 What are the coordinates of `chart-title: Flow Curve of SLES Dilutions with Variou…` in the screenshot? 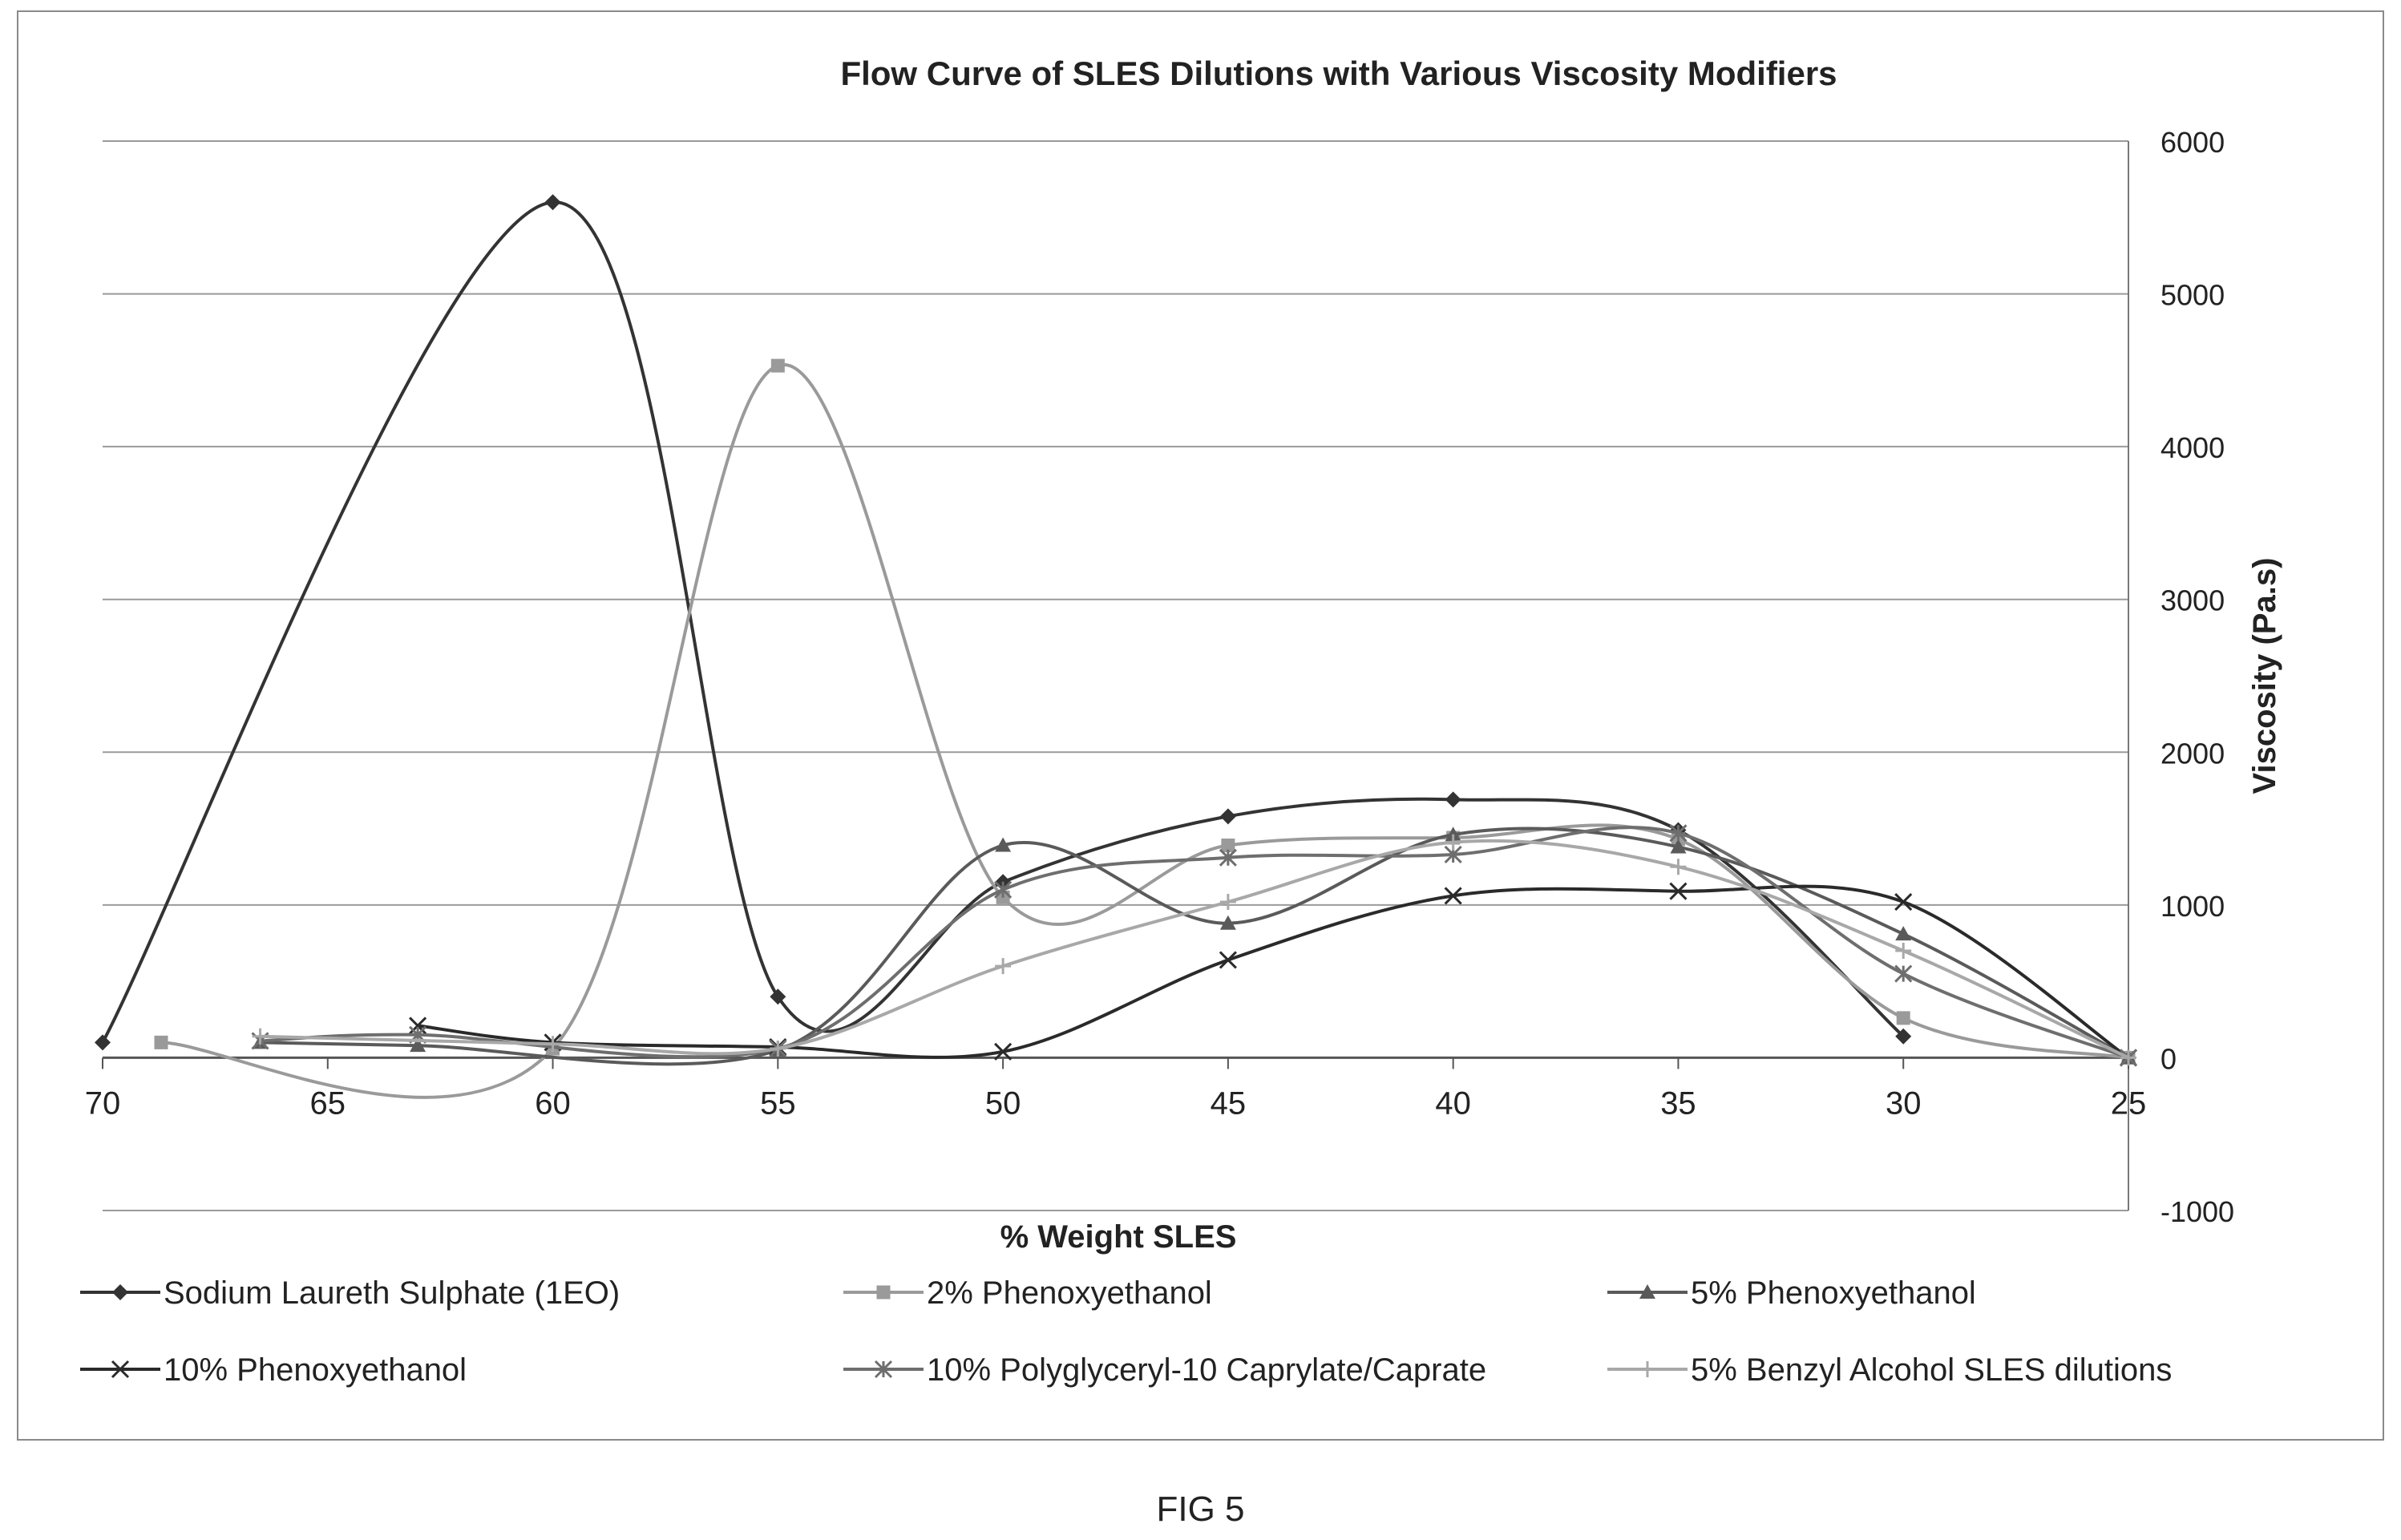 It's located at (1338, 73).